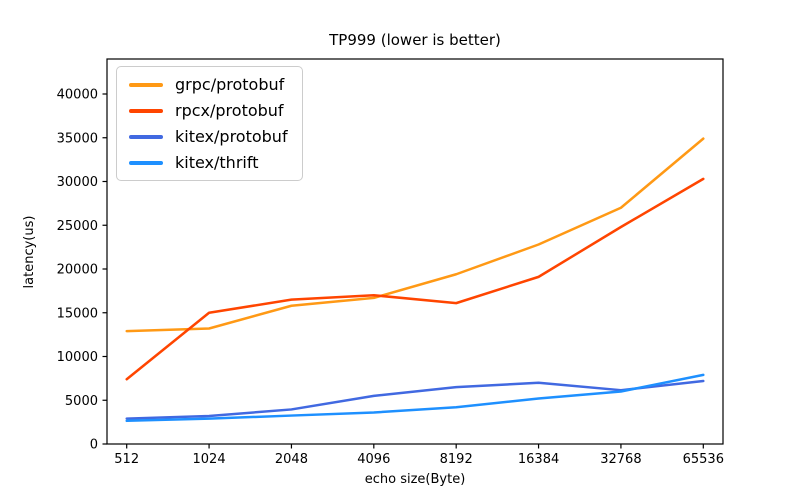 This screenshot has width=800, height=500. Describe the element at coordinates (230, 84) in the screenshot. I see `legend-label: grpc/protobuf` at that location.